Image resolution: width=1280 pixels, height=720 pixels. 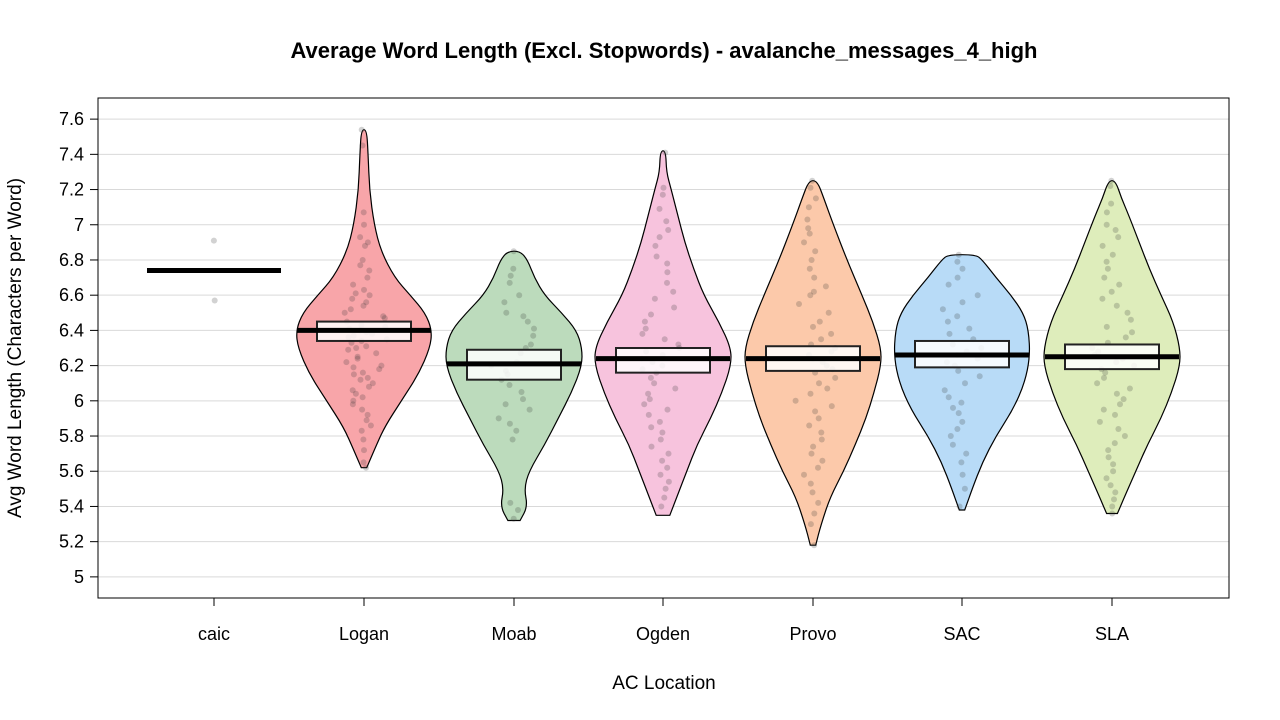 What do you see at coordinates (71, 366) in the screenshot?
I see `y-tick-label: 6.2` at bounding box center [71, 366].